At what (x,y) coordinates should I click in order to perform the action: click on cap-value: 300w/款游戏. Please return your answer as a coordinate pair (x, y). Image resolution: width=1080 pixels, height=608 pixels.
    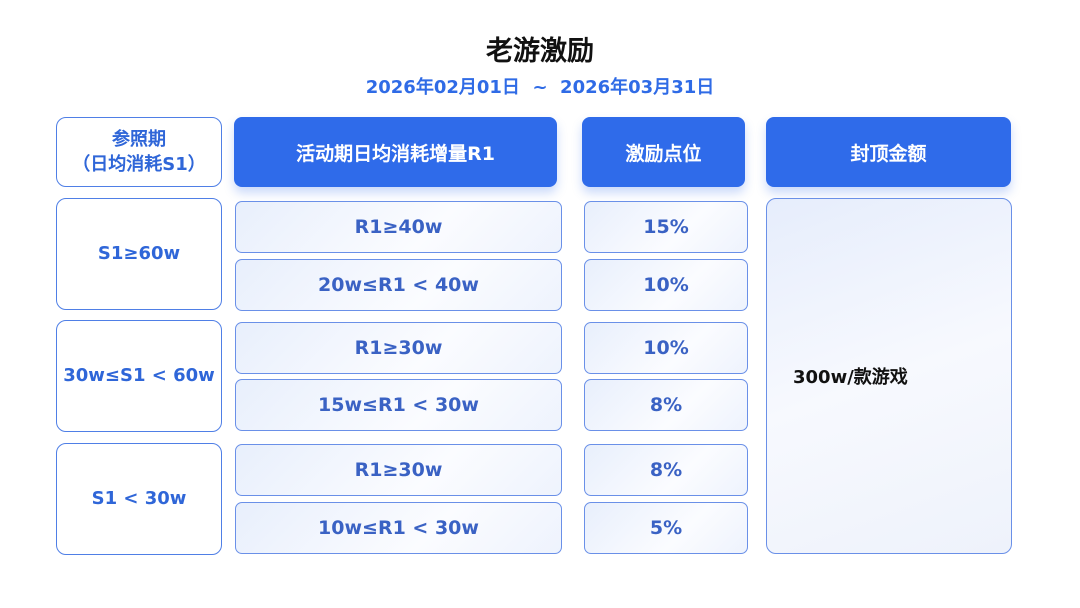
    Looking at the image, I should click on (850, 377).